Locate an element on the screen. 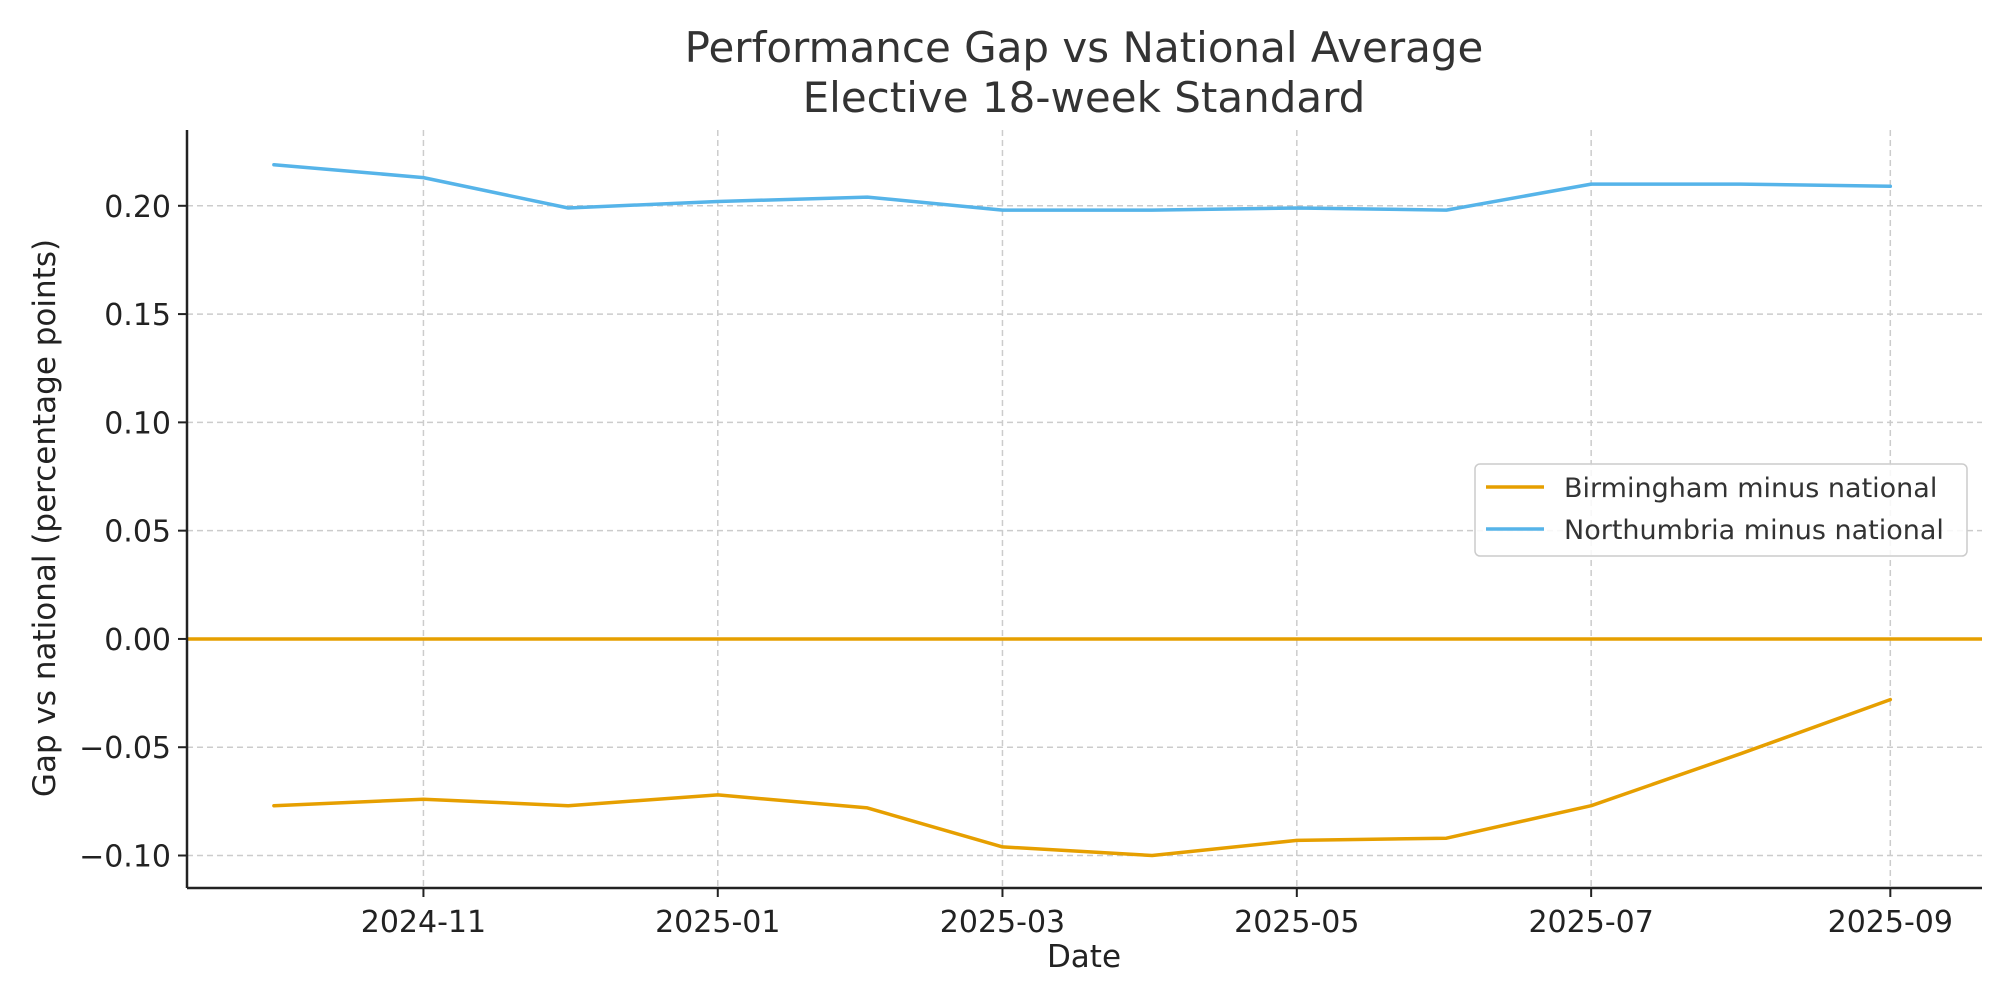 This screenshot has width=2000, height=1000. legend-label-northumbria: Northumbria minus national is located at coordinates (1754, 530).